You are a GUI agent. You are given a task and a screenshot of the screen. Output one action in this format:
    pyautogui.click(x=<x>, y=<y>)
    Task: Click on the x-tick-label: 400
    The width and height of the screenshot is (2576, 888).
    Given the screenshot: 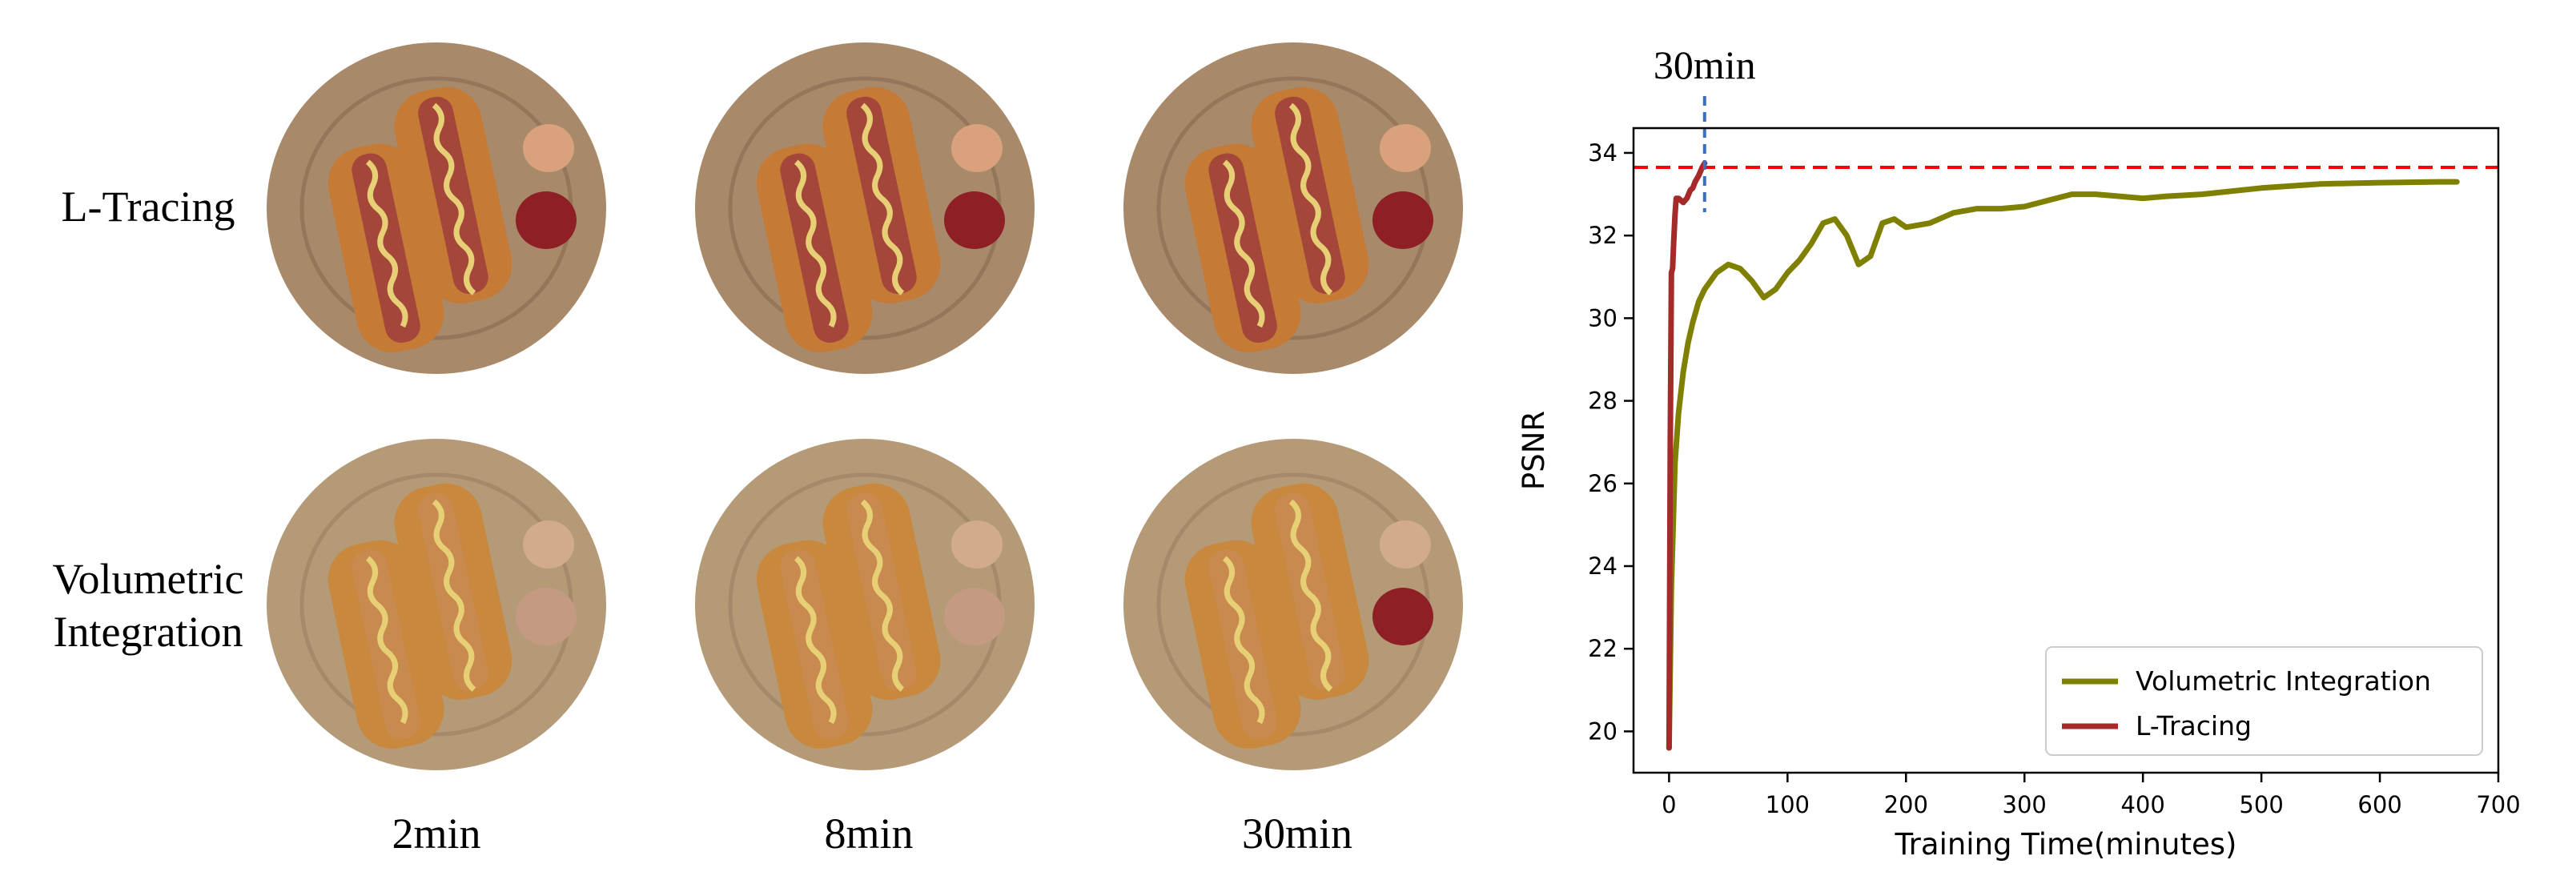 What is the action you would take?
    pyautogui.click(x=2142, y=804)
    